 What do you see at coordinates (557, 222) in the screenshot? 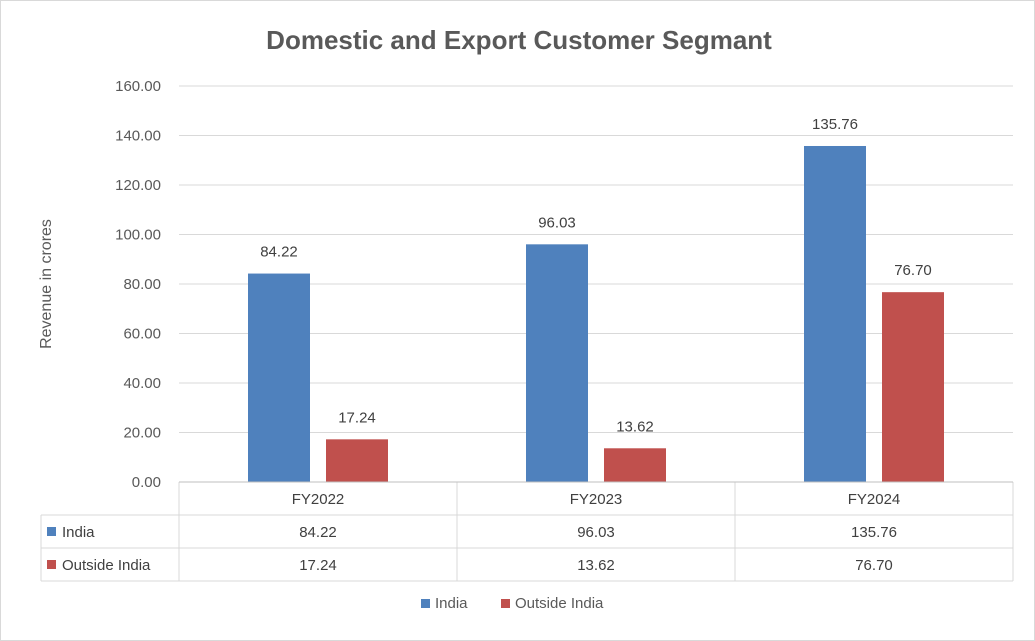
I see `data-label: 96.03` at bounding box center [557, 222].